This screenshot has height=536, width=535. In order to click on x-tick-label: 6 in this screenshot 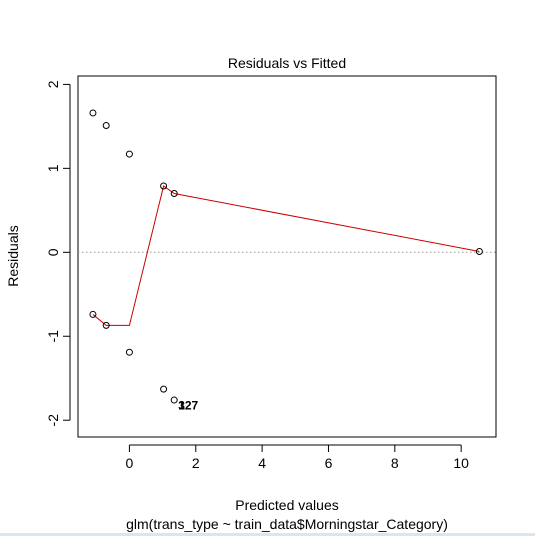, I will do `click(329, 463)`.